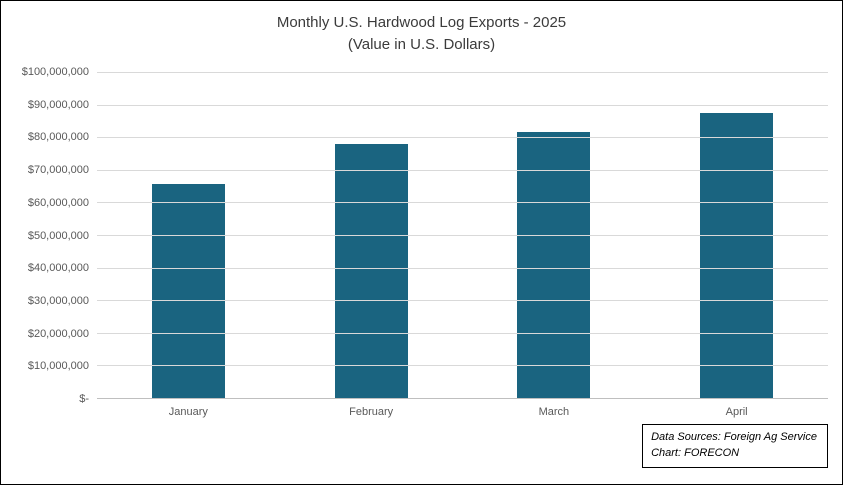 Image resolution: width=843 pixels, height=485 pixels. I want to click on chart-subtitle: (Value in U.S. Dollars), so click(421, 44).